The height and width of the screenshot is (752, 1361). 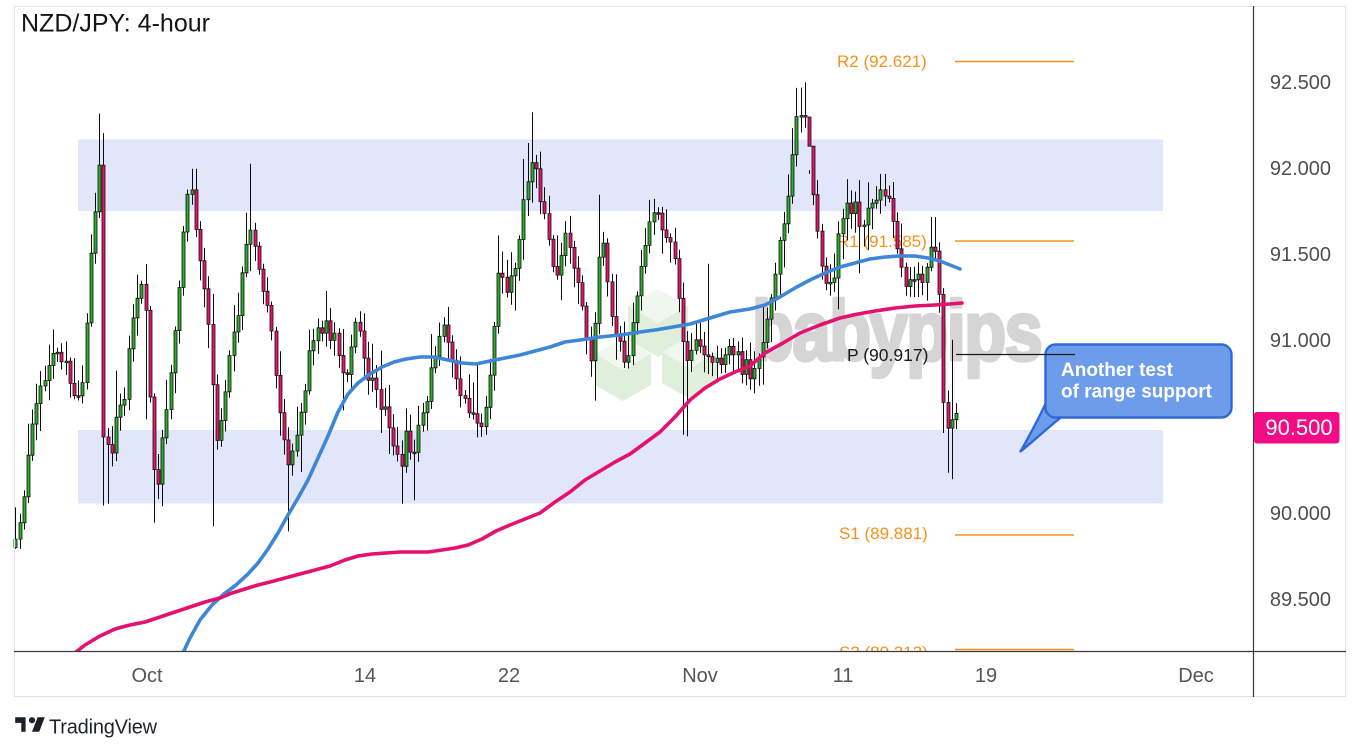 I want to click on svg-text: 19, so click(x=986, y=676).